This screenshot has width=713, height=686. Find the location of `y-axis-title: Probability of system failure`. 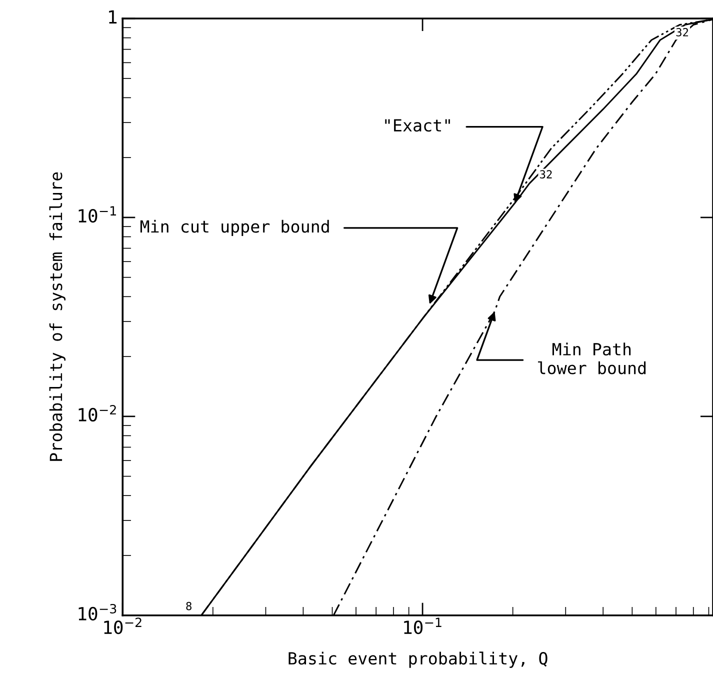

y-axis-title: Probability of system failure is located at coordinates (57, 316).